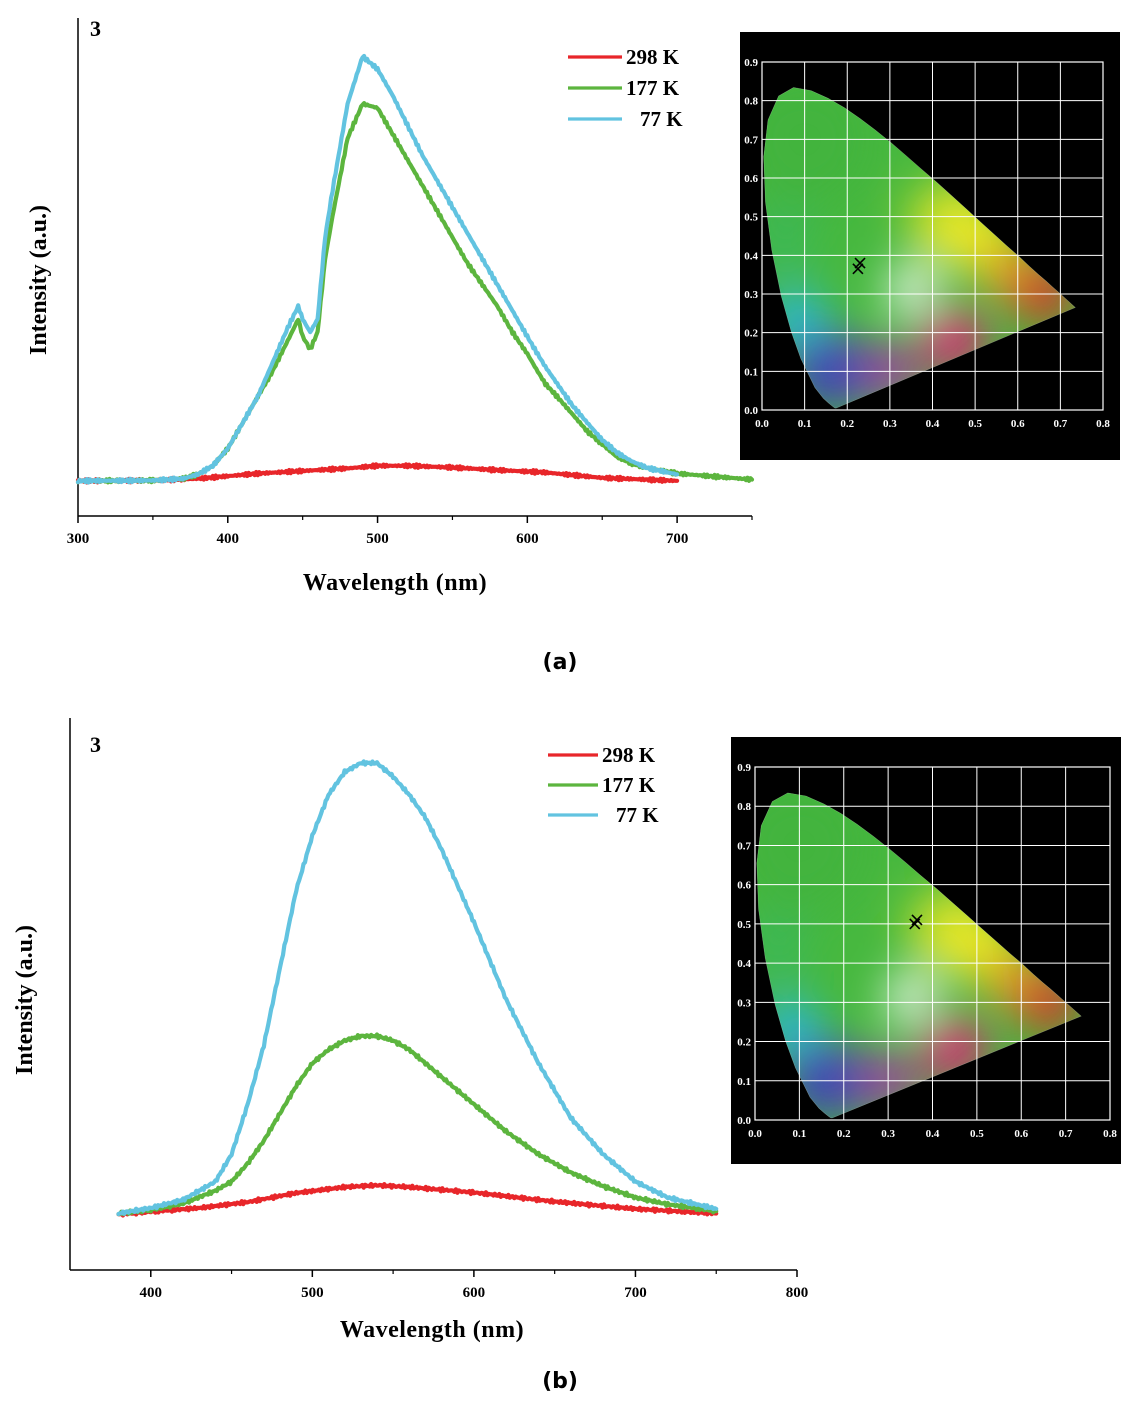 Image resolution: width=1121 pixels, height=1403 pixels. I want to click on legend-a: 298 K 177 K 77 K, so click(625, 88).